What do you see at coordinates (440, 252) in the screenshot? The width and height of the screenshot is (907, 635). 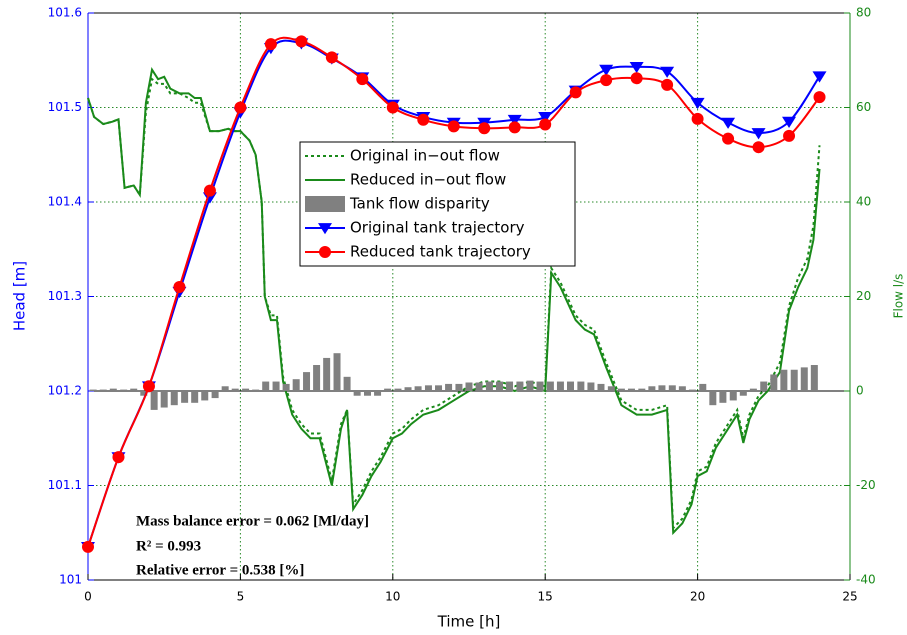 I see `legend-label: Reduced tank trajectory` at bounding box center [440, 252].